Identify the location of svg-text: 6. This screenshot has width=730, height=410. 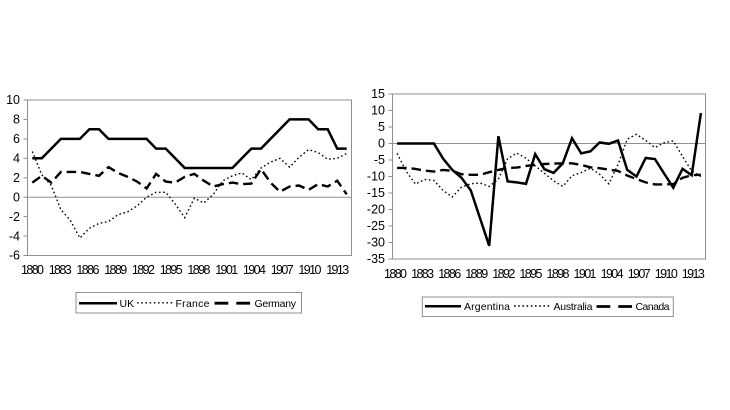
(16, 139).